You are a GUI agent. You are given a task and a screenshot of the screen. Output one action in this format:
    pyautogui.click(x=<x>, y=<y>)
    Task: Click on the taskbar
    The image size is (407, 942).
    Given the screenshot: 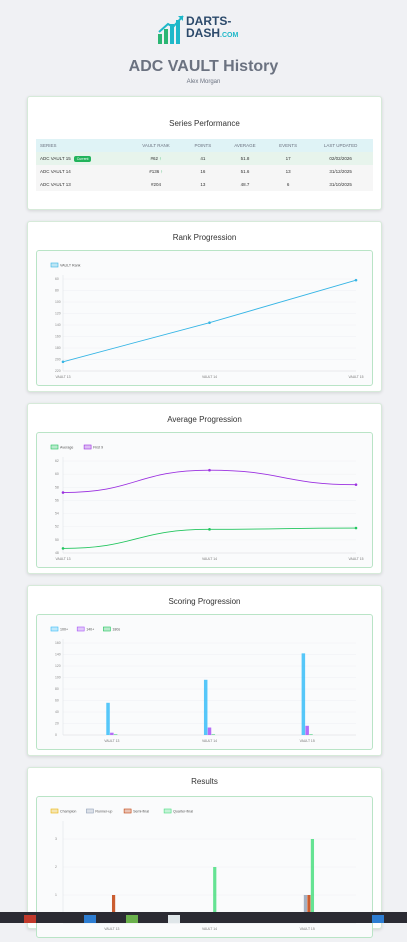 What is the action you would take?
    pyautogui.click(x=203, y=917)
    